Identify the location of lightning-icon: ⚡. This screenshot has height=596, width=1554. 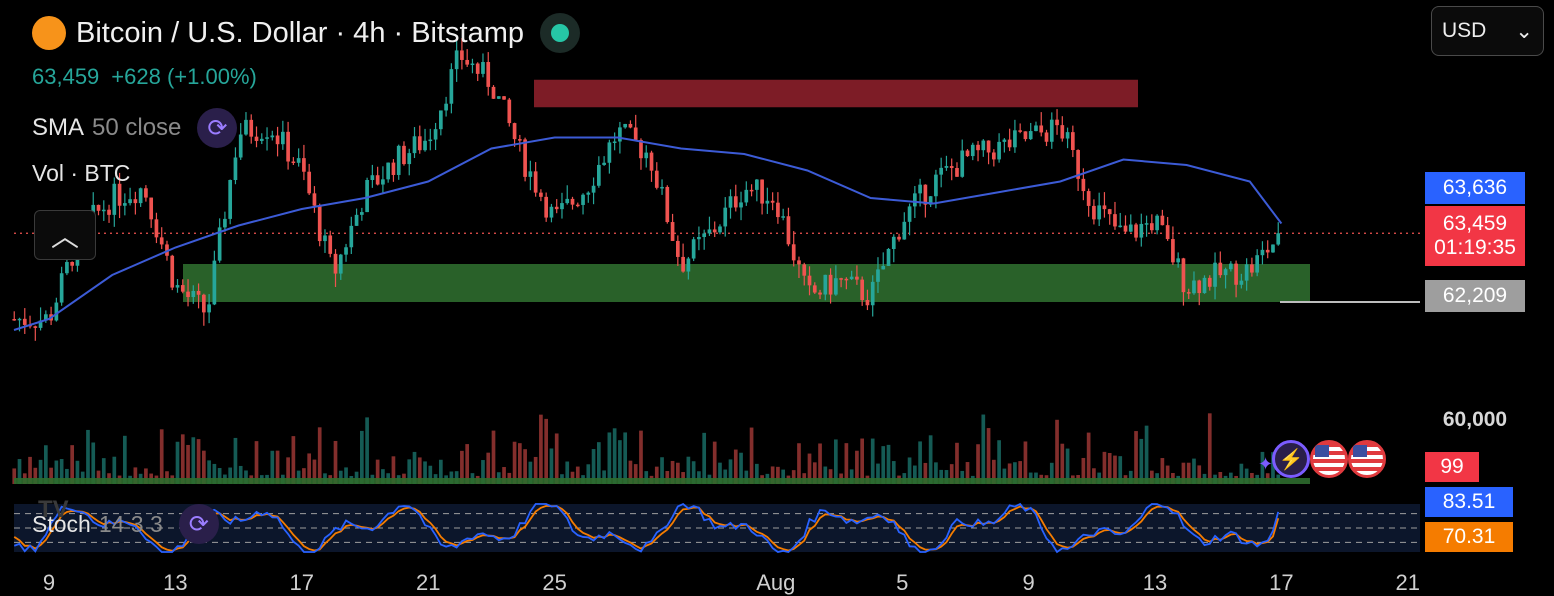
(1291, 459).